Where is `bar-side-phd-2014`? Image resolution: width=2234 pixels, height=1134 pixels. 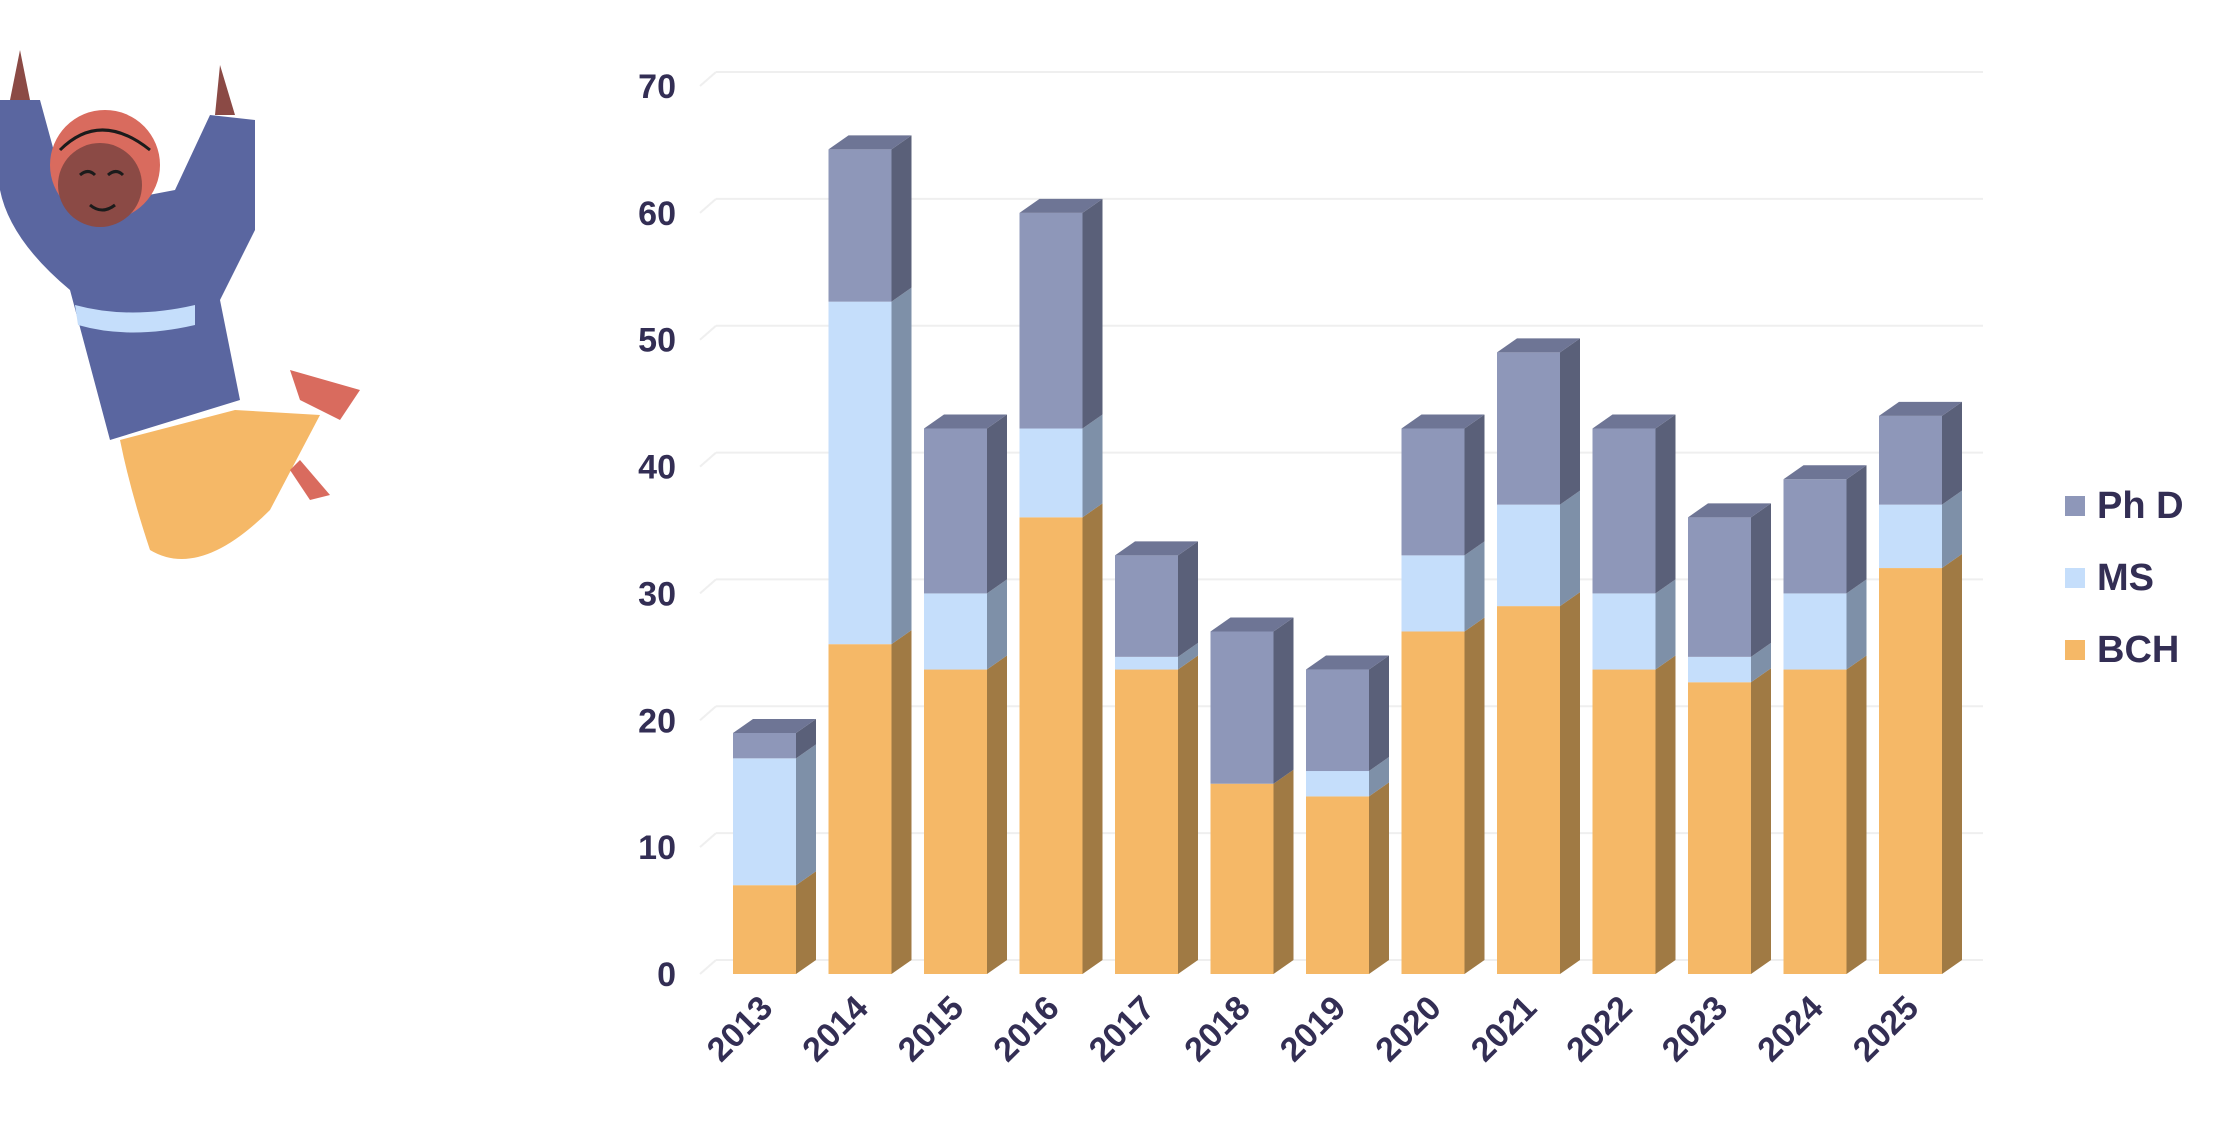 bar-side-phd-2014 is located at coordinates (901, 218).